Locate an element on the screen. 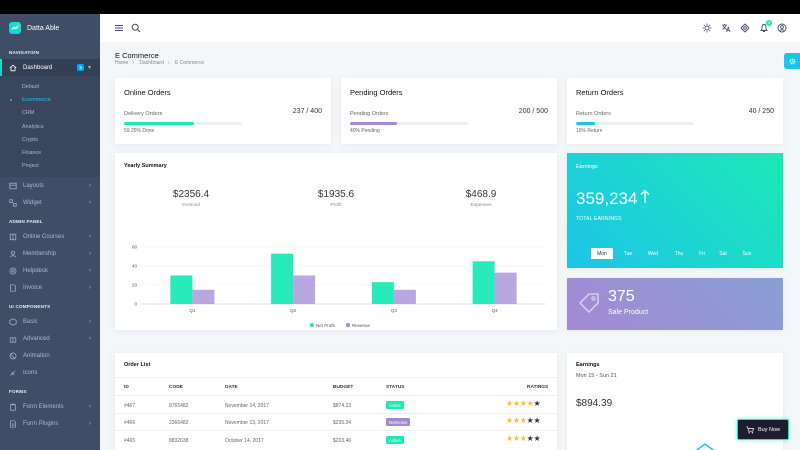  sidebar-item-form-plugins: Form Plugins › is located at coordinates (50, 423).